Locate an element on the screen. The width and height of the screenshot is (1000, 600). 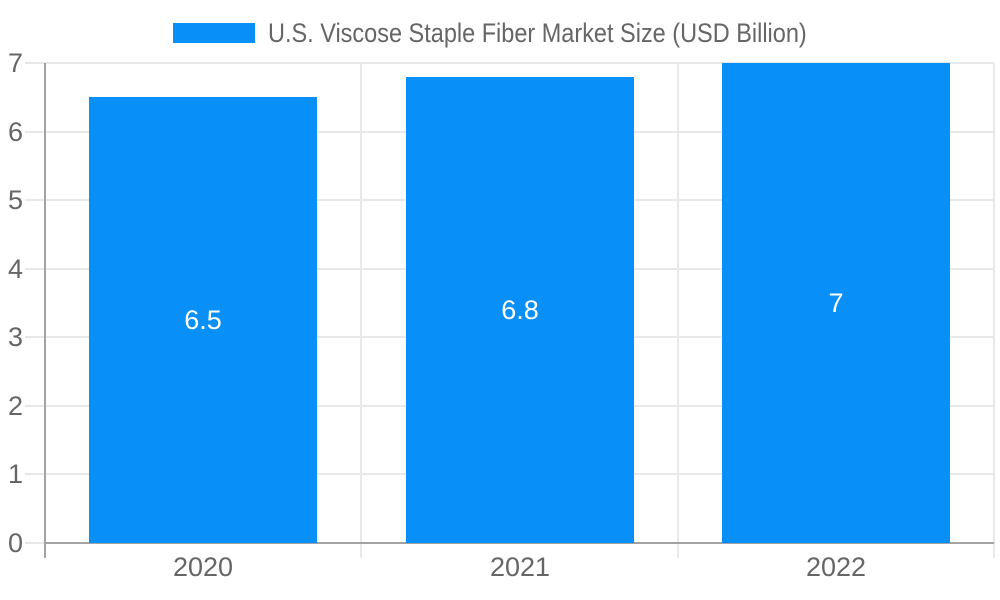
y-tick-label: 3 is located at coordinates (15, 337).